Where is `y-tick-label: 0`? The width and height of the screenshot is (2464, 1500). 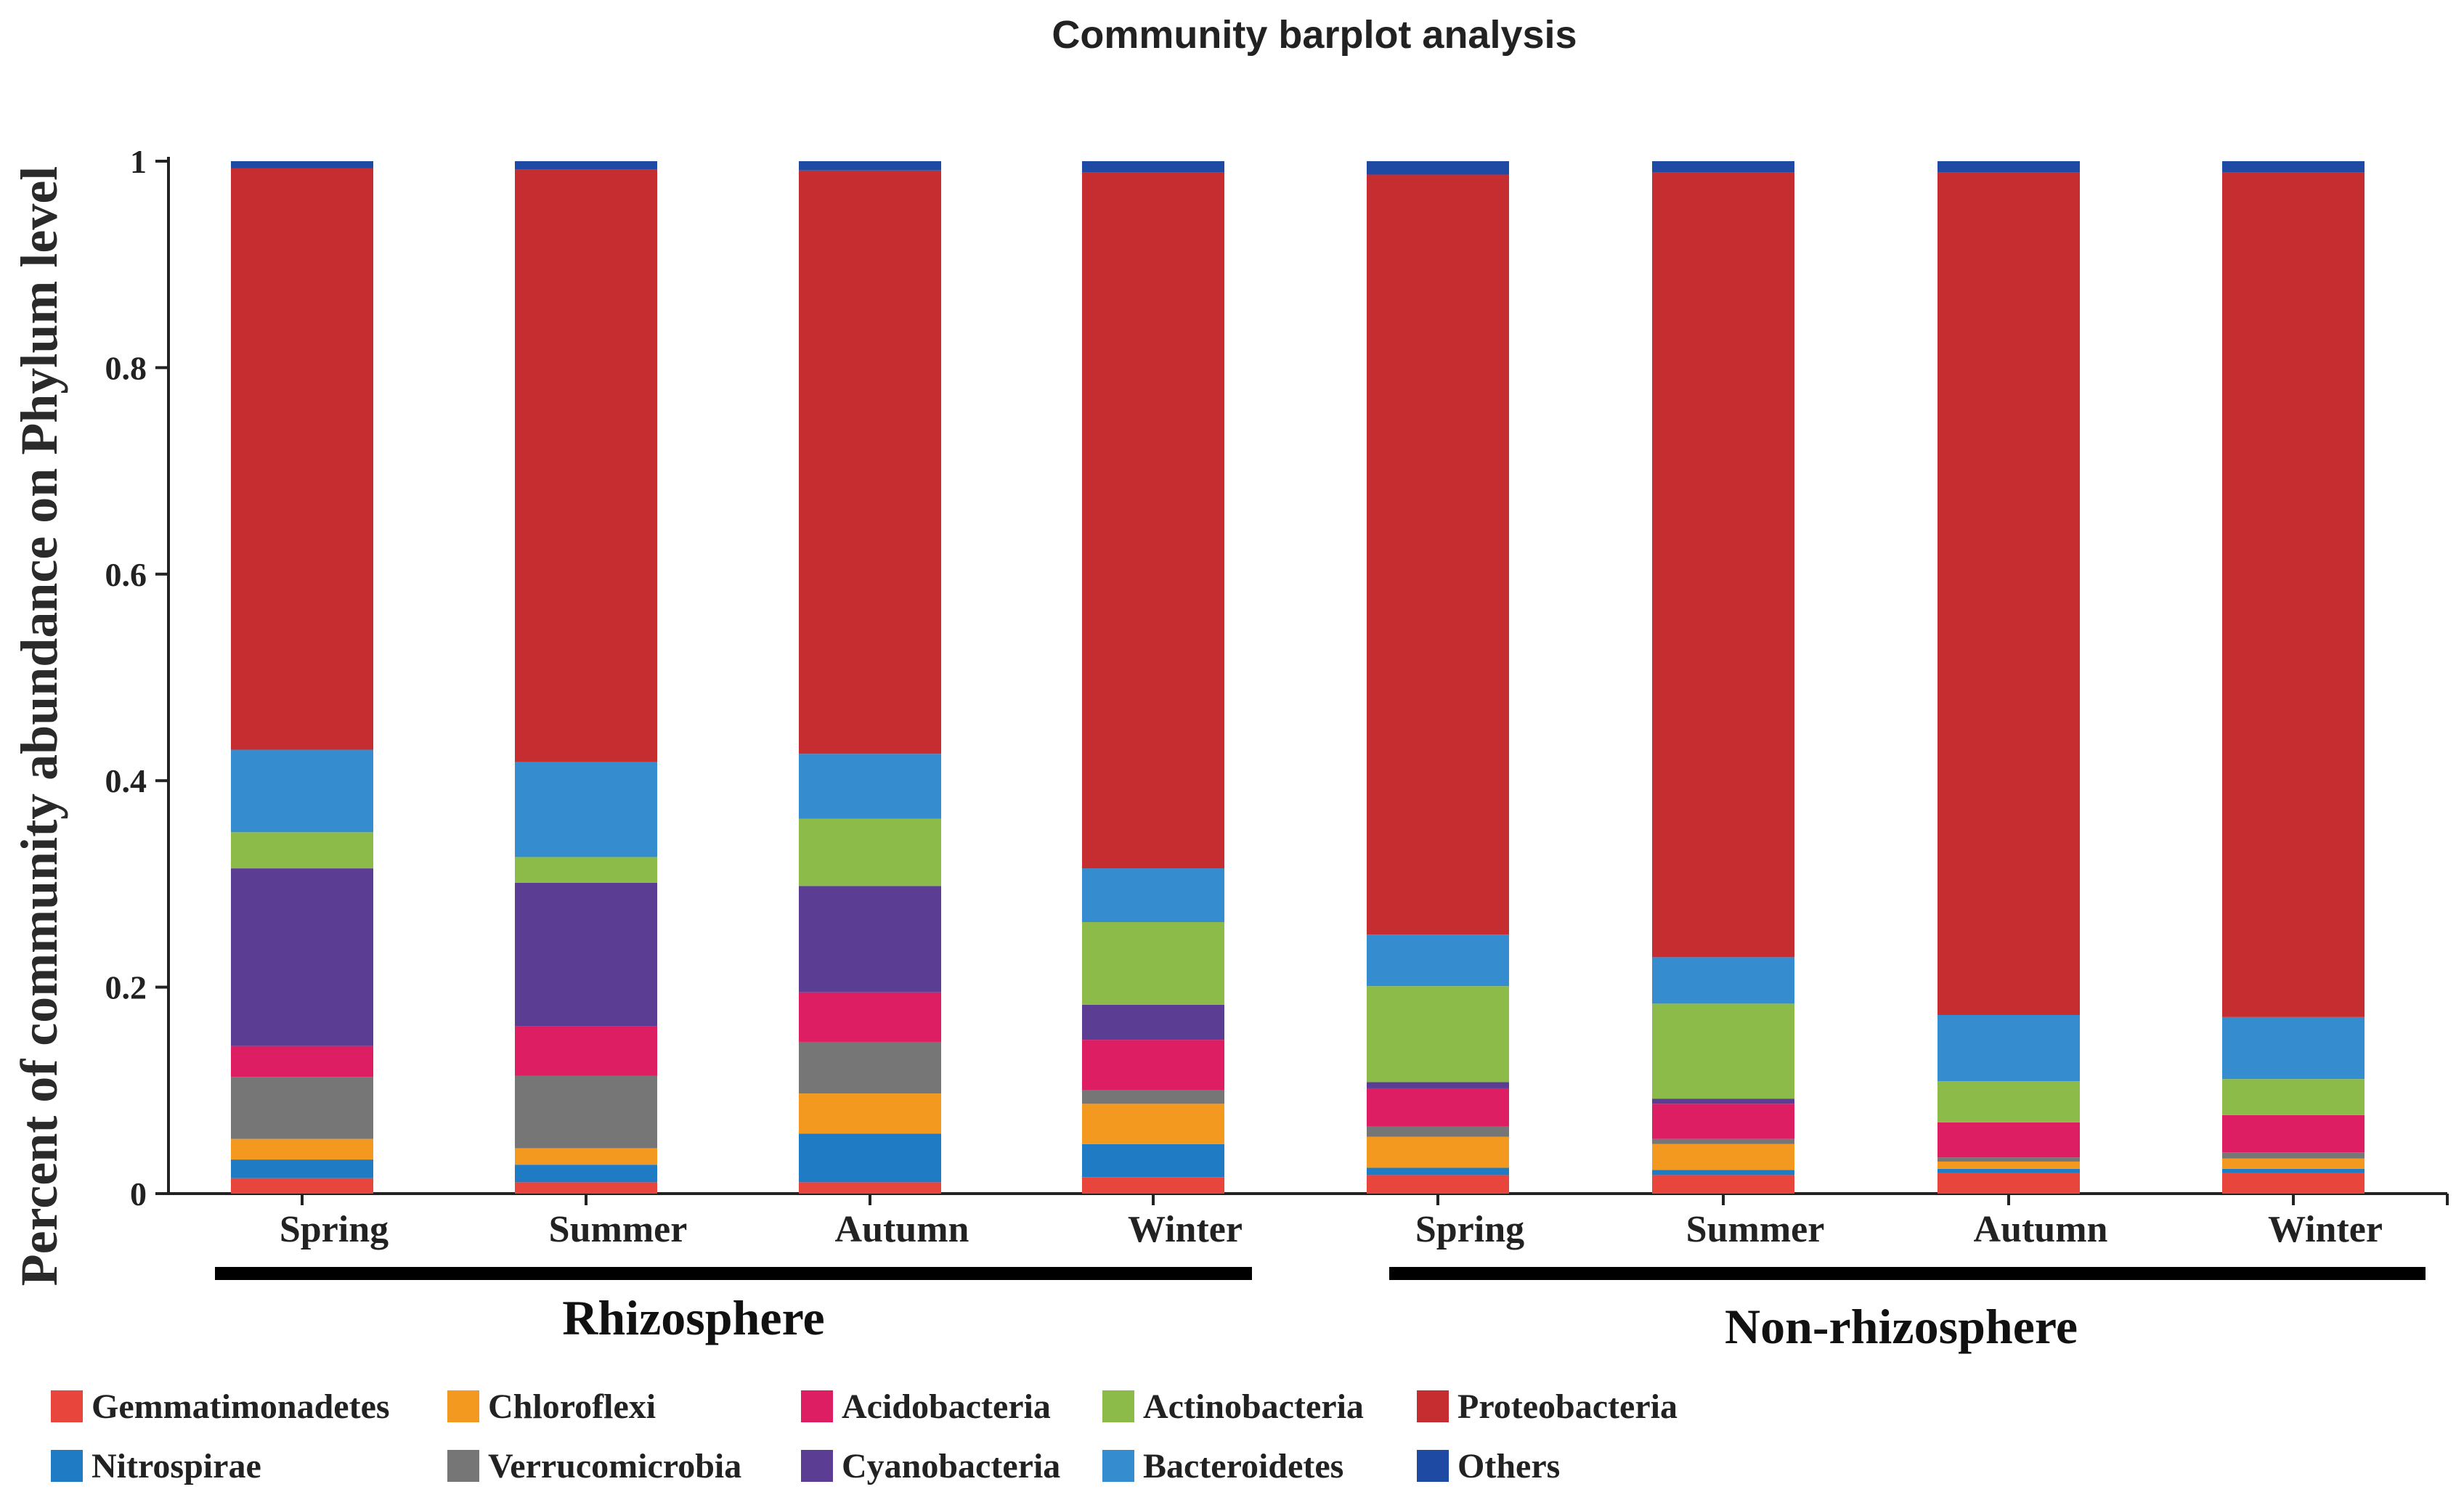 y-tick-label: 0 is located at coordinates (138, 1193).